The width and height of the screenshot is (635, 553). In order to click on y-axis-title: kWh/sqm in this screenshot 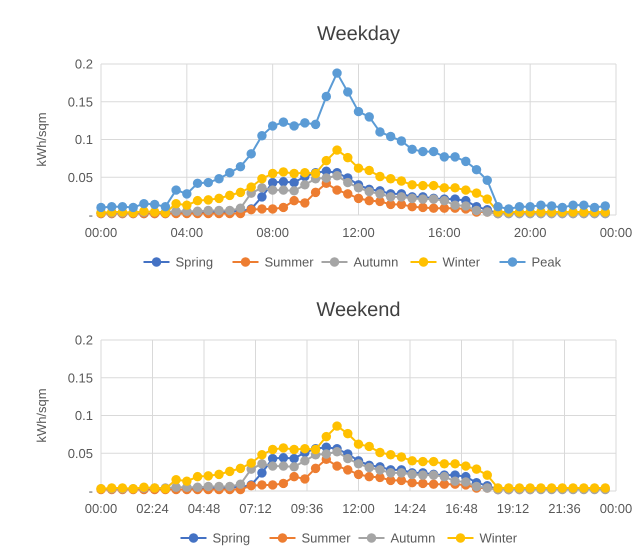, I will do `click(41, 139)`.